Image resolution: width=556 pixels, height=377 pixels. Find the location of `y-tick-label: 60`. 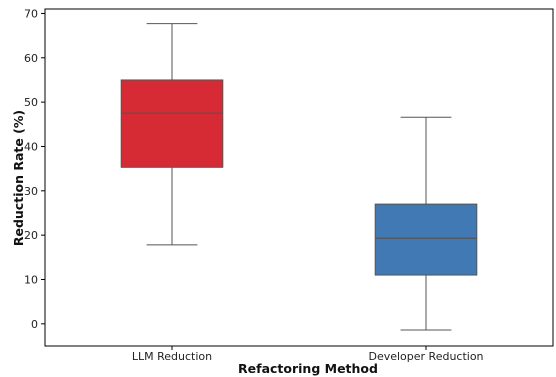

y-tick-label: 60 is located at coordinates (31, 58).